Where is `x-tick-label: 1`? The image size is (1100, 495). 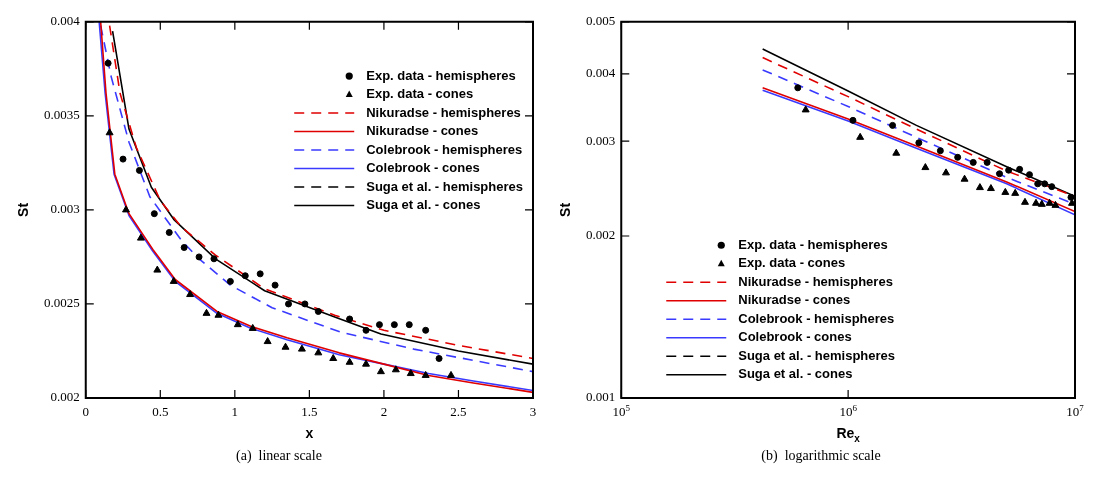
x-tick-label: 1 is located at coordinates (235, 411).